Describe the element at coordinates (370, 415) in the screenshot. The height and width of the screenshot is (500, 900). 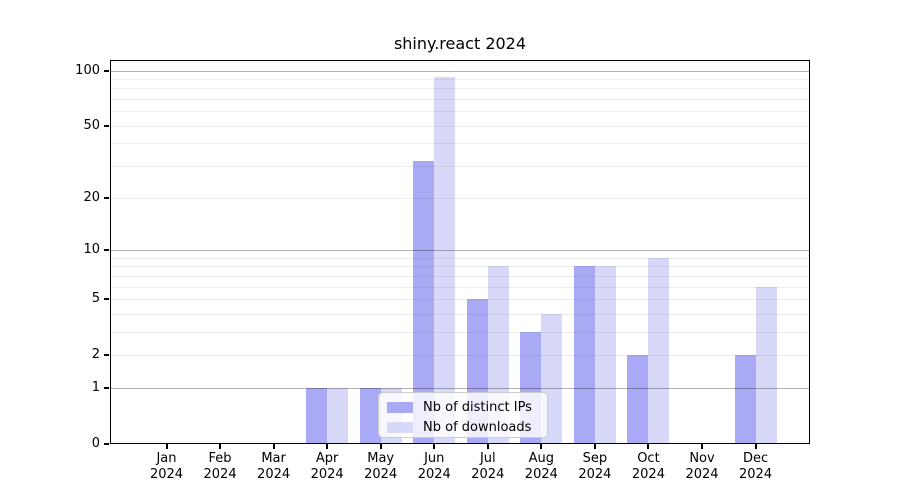
I see `bar-may-distinct-ips` at that location.